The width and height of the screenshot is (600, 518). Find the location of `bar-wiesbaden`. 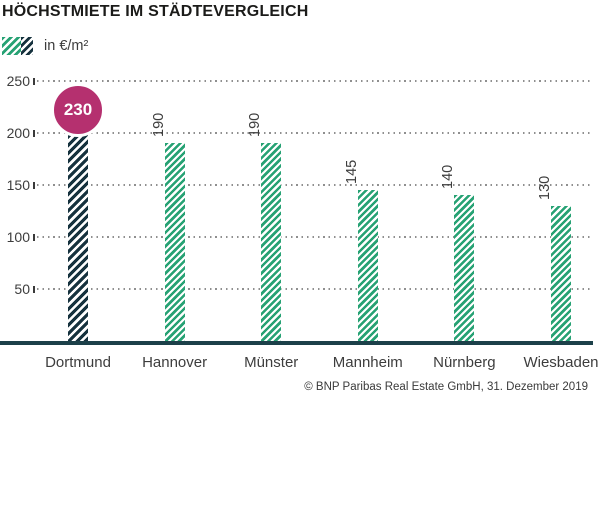

bar-wiesbaden is located at coordinates (561, 273).